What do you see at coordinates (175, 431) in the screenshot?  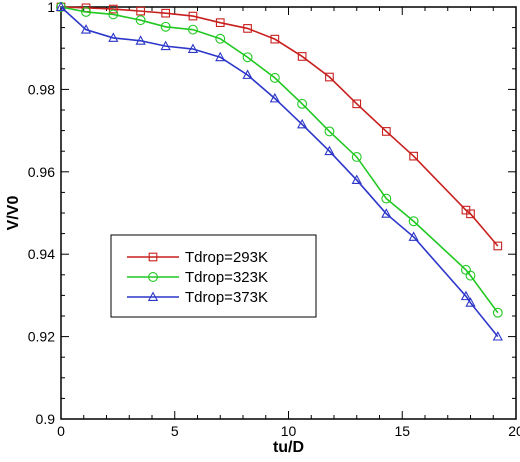 I see `x-tick-label: 5` at bounding box center [175, 431].